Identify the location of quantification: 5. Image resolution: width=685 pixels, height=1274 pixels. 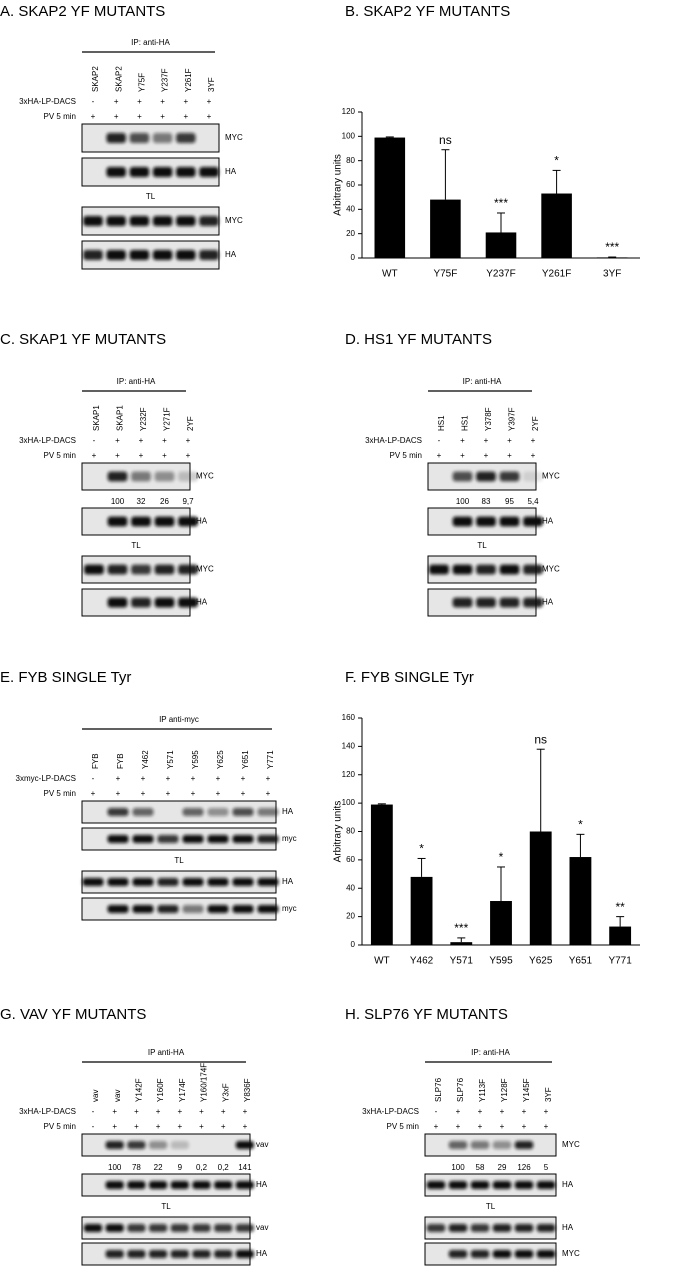
(546, 1167).